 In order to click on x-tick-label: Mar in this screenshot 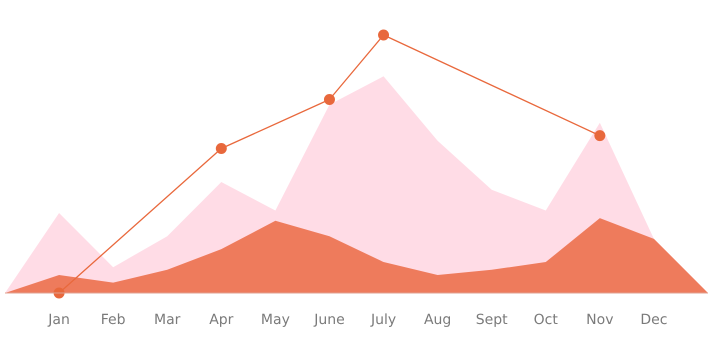, I will do `click(167, 320)`.